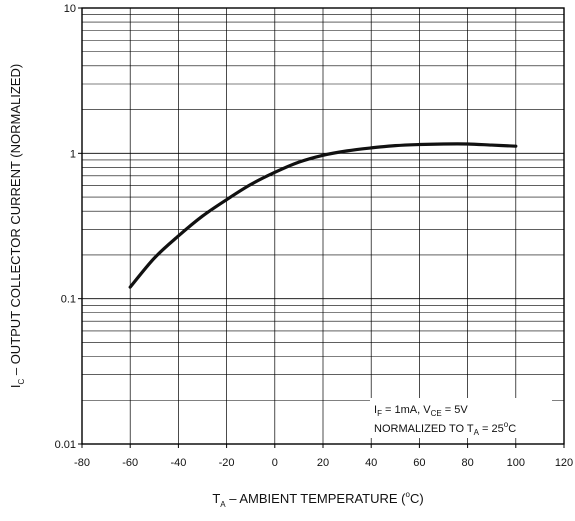 The image size is (575, 521). I want to click on x-tick-label: 80, so click(467, 463).